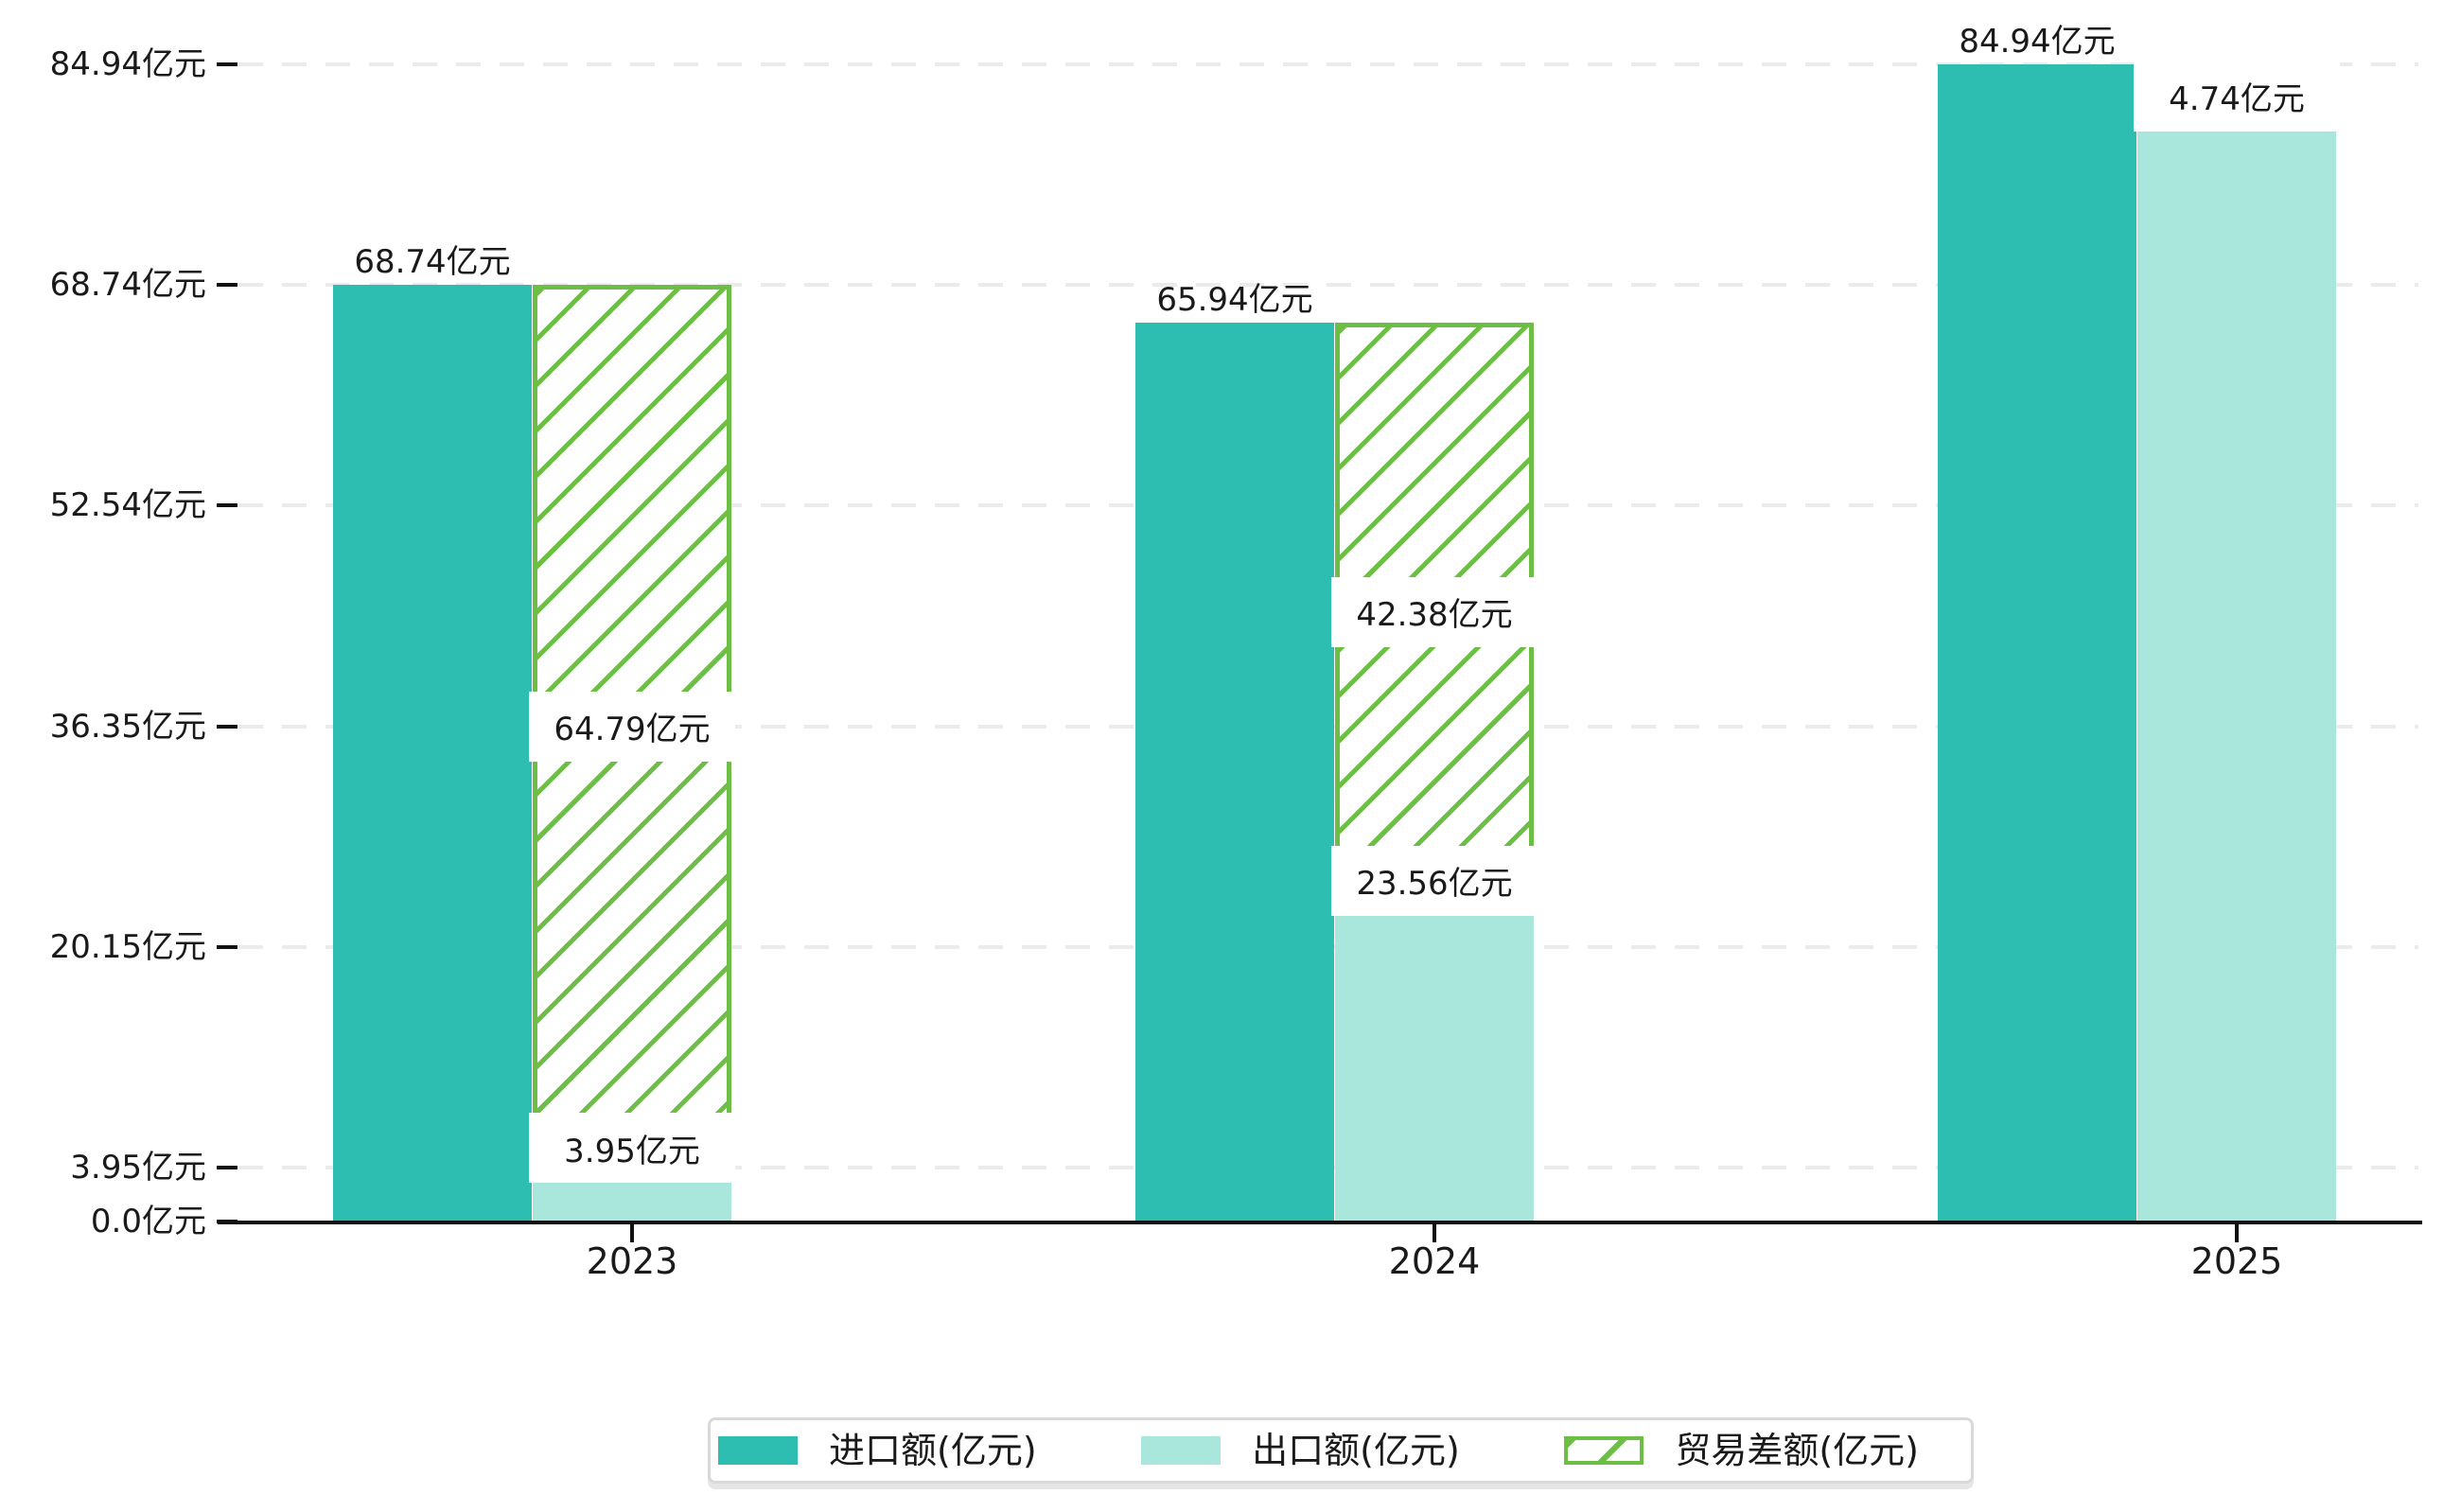 This screenshot has height=1512, width=2461. I want to click on y-tick-label: 52.54亿元, so click(127, 506).